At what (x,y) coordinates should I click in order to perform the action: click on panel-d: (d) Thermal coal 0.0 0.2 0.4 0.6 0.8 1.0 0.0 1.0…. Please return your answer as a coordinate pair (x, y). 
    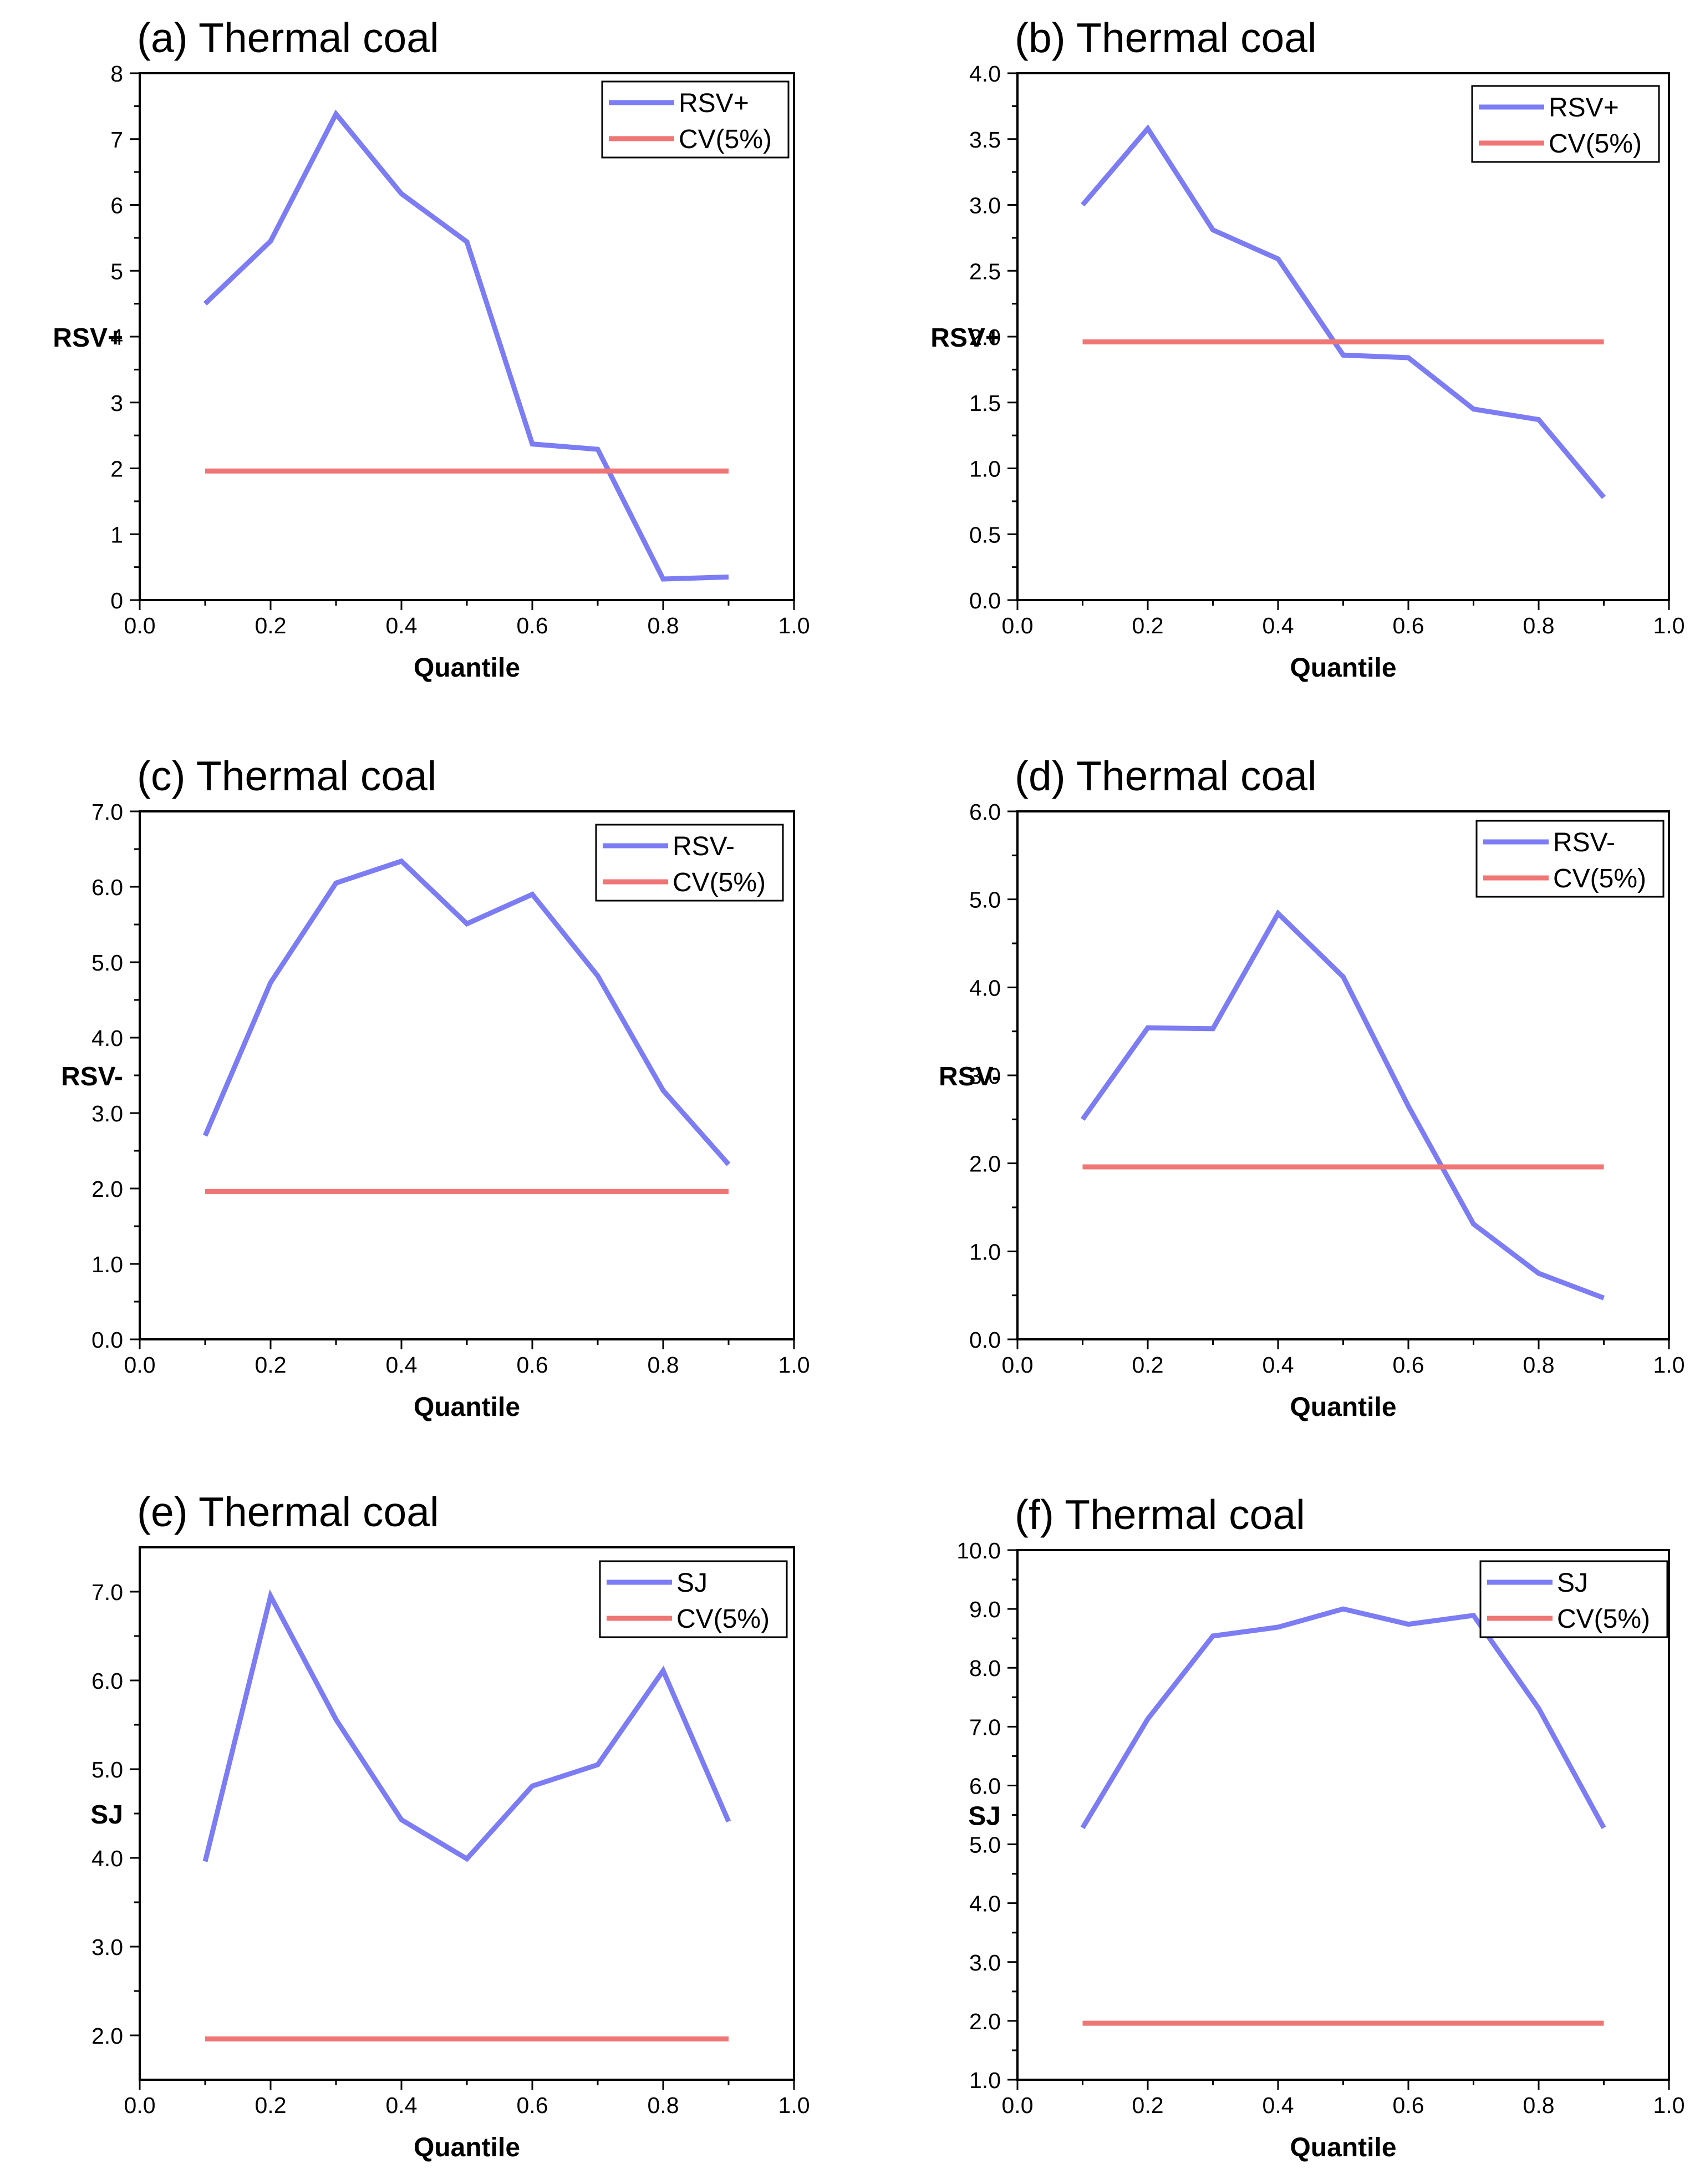
    Looking at the image, I should click on (1312, 1088).